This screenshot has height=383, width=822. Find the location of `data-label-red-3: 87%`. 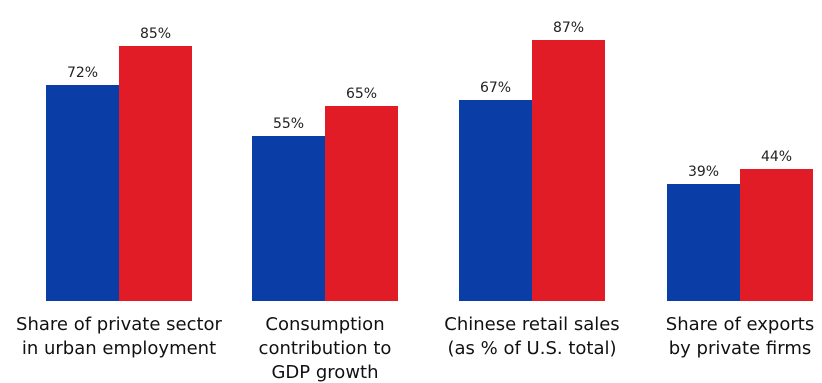

data-label-red-3: 87% is located at coordinates (568, 28).